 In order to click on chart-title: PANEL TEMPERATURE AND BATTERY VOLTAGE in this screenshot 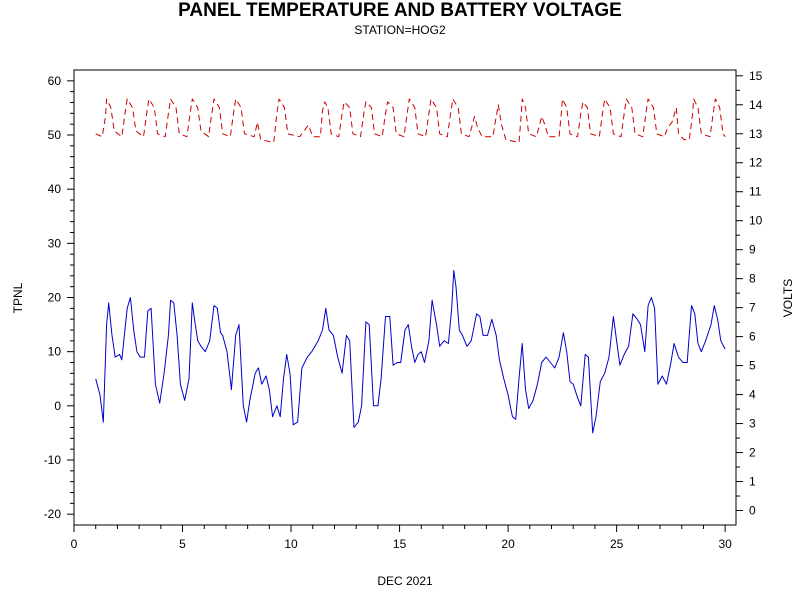, I will do `click(400, 10)`.